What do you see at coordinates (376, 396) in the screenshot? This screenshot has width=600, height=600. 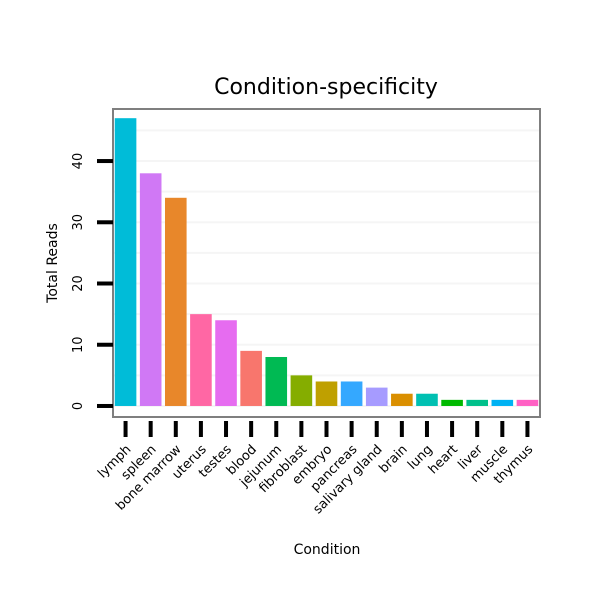 I see `bar-salivary-gland` at bounding box center [376, 396].